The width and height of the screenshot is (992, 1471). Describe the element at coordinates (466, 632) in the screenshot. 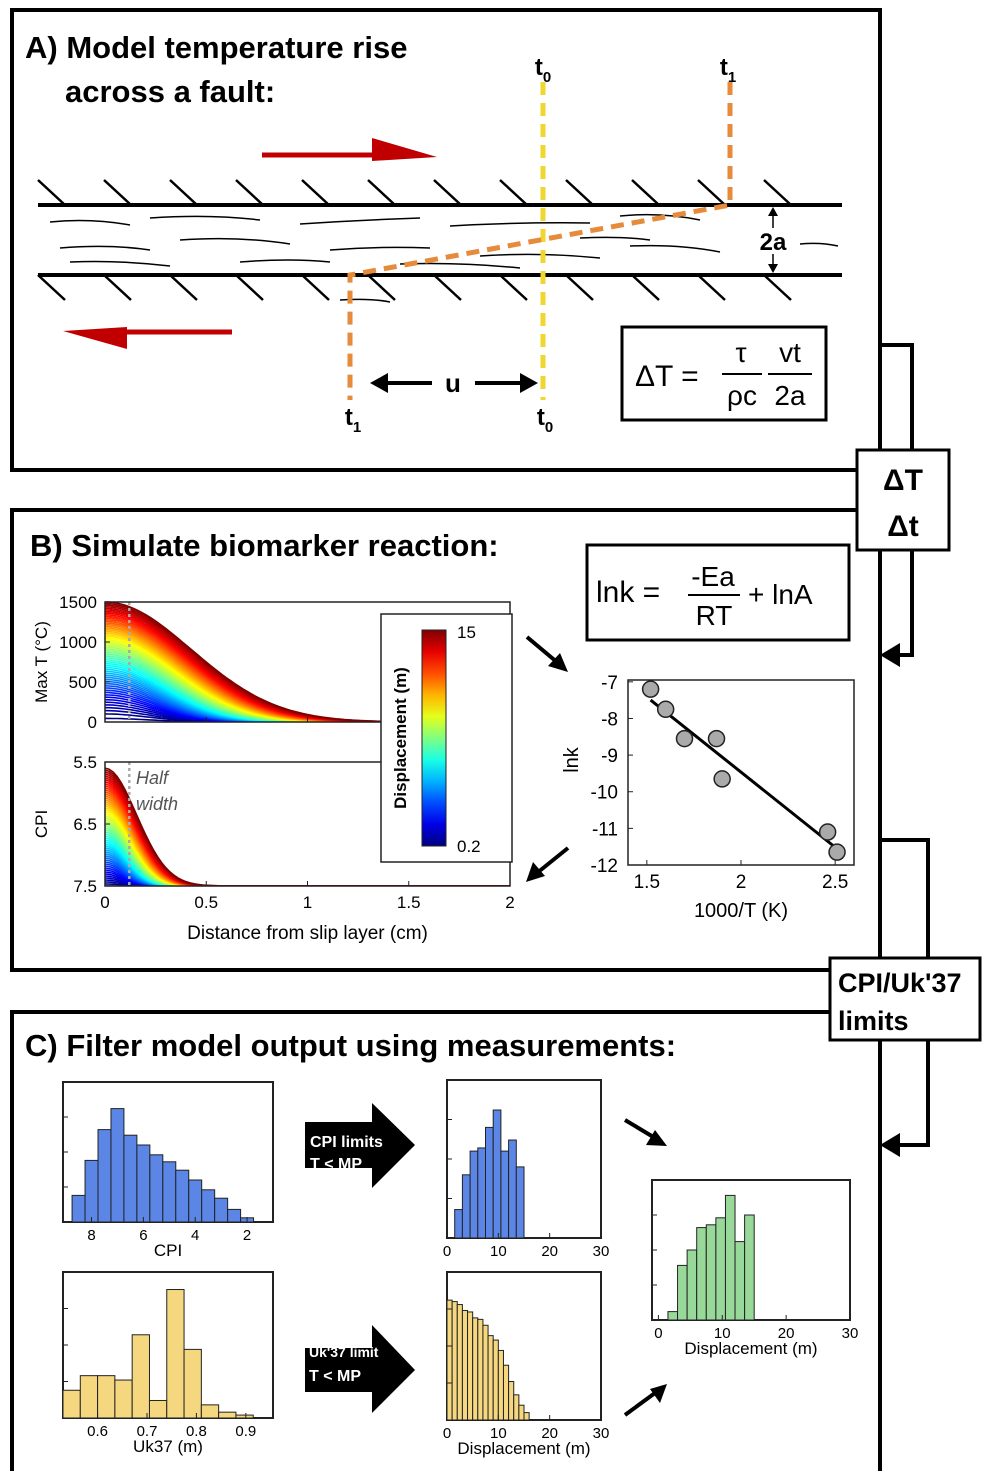

I see `colorbar-label: 15` at that location.